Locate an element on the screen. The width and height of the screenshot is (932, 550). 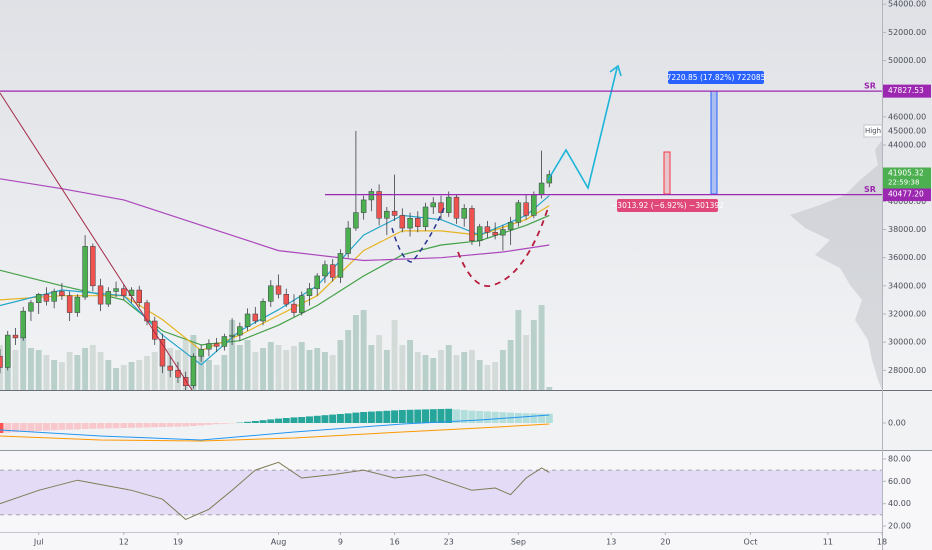
level-price: 40477.20 is located at coordinates (906, 194).